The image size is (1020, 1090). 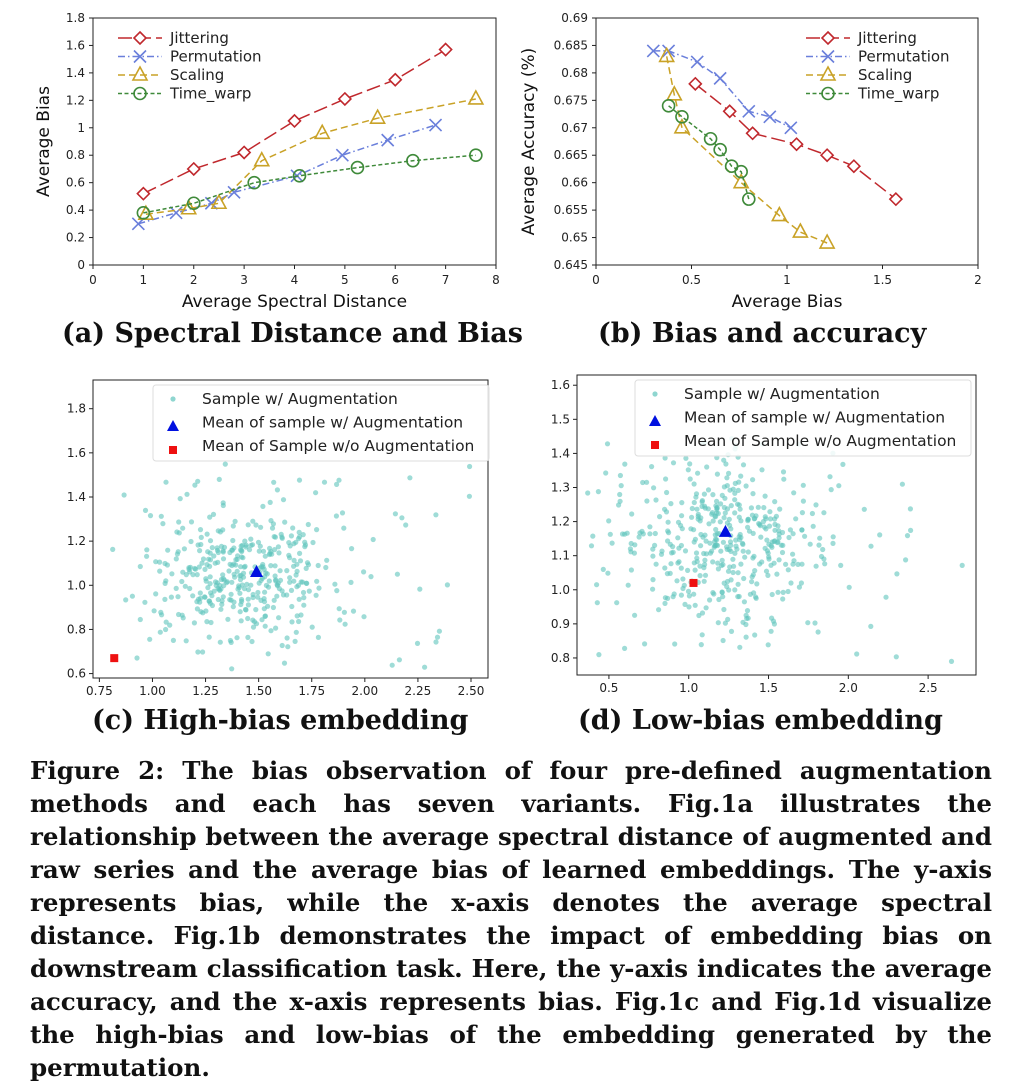 What do you see at coordinates (814, 418) in the screenshot?
I see `legend-label: Mean of sample w/ Augmentation` at bounding box center [814, 418].